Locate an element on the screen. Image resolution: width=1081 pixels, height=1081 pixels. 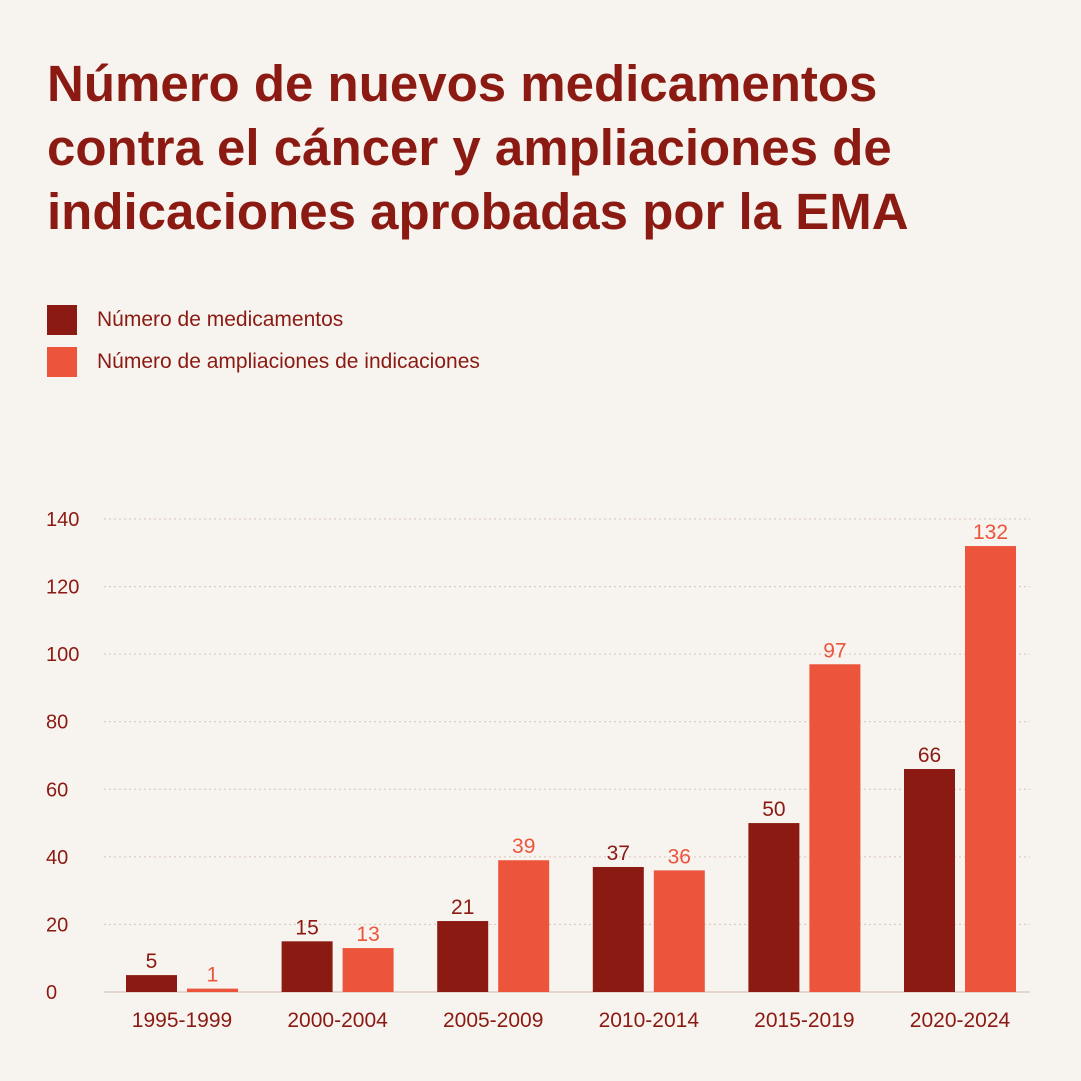
y-tick-label: 40 is located at coordinates (57, 858).